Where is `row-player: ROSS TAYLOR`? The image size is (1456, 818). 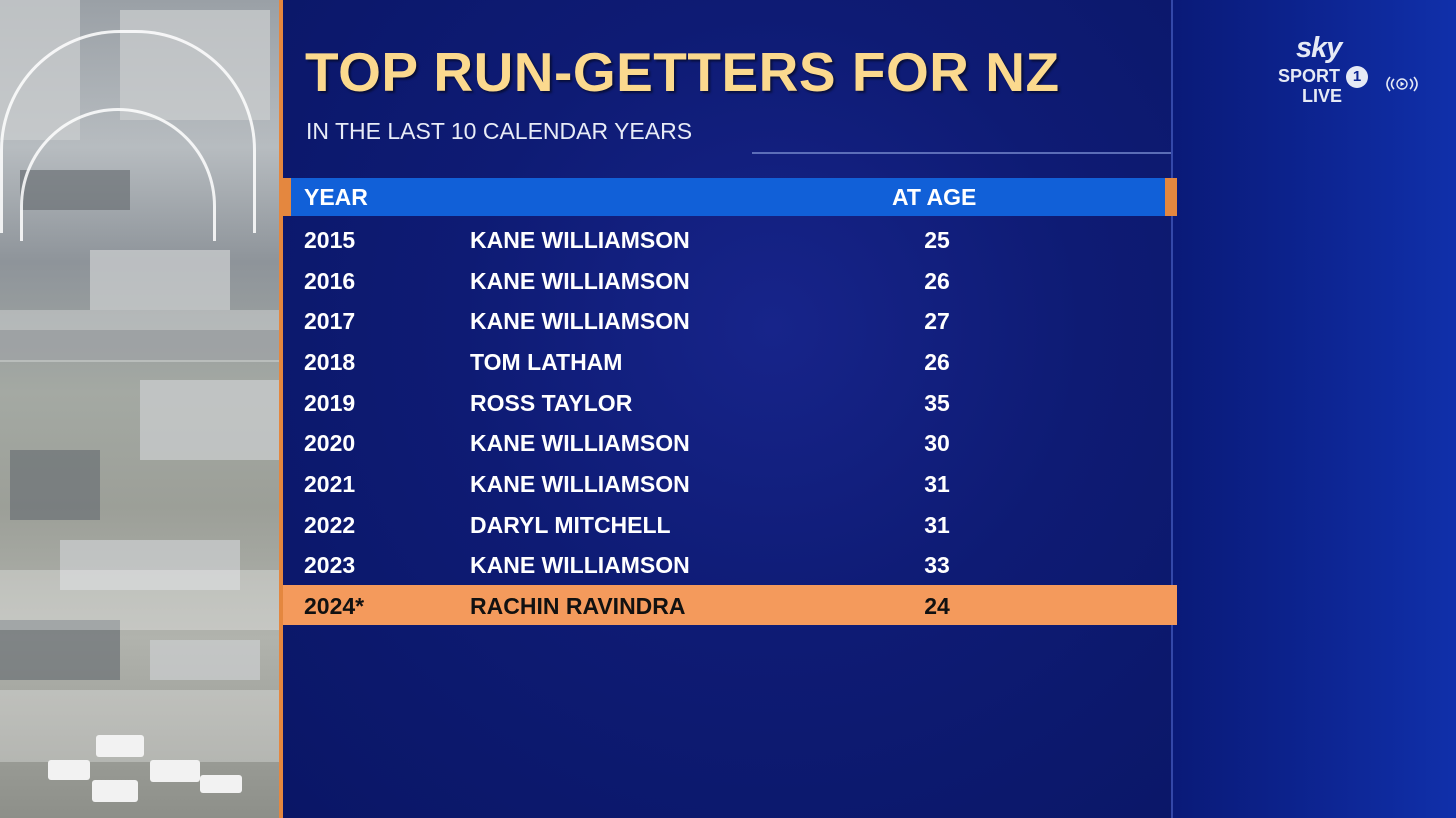 row-player: ROSS TAYLOR is located at coordinates (551, 403).